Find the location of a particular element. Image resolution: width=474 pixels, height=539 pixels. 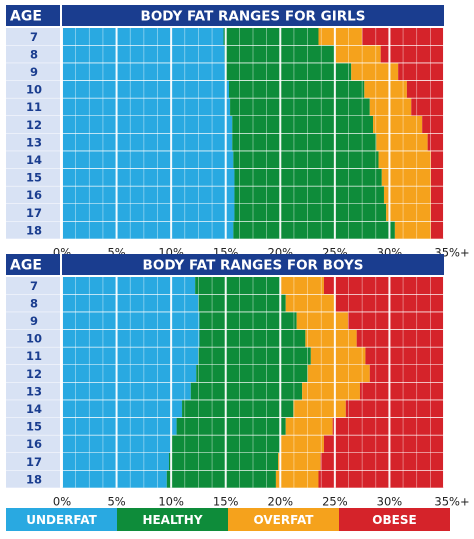

age-label: 13 is located at coordinates (34, 142).